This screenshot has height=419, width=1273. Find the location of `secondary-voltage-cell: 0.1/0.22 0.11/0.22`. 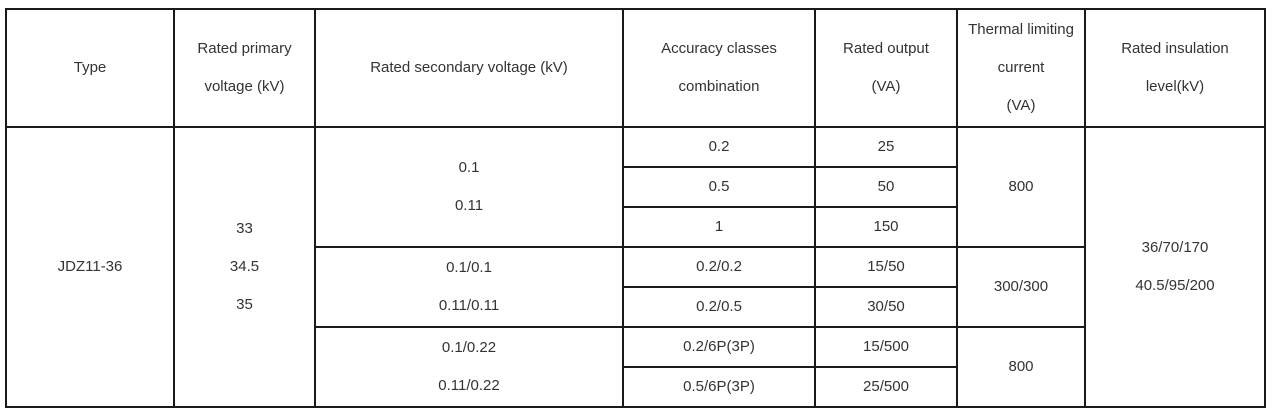

secondary-voltage-cell: 0.1/0.22 0.11/0.22 is located at coordinates (469, 367).